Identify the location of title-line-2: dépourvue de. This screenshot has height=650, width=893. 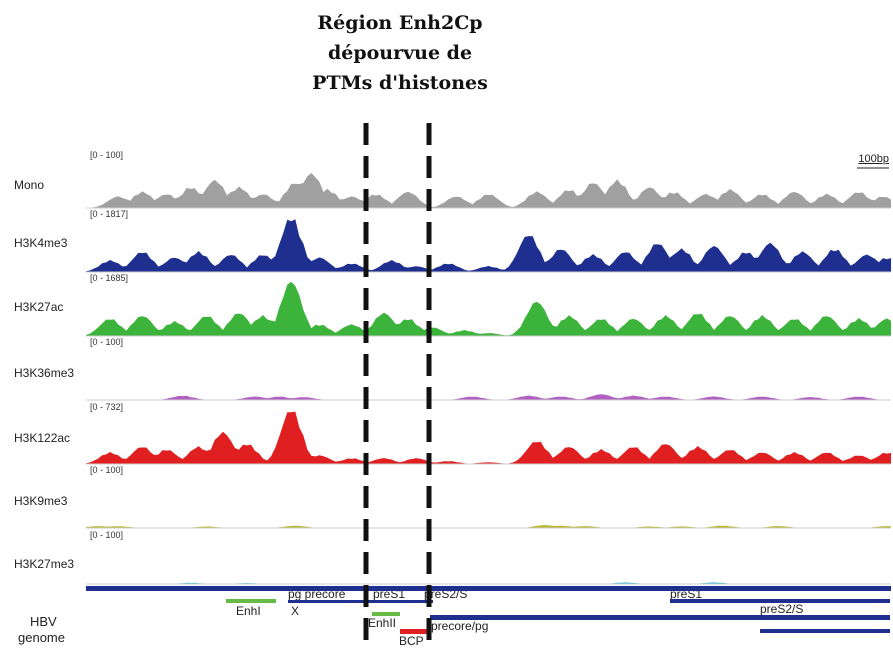
(400, 53).